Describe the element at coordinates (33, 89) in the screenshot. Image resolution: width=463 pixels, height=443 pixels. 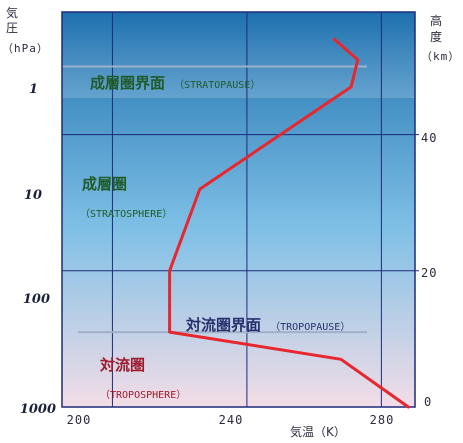
I see `pressure-tick-1: 1` at that location.